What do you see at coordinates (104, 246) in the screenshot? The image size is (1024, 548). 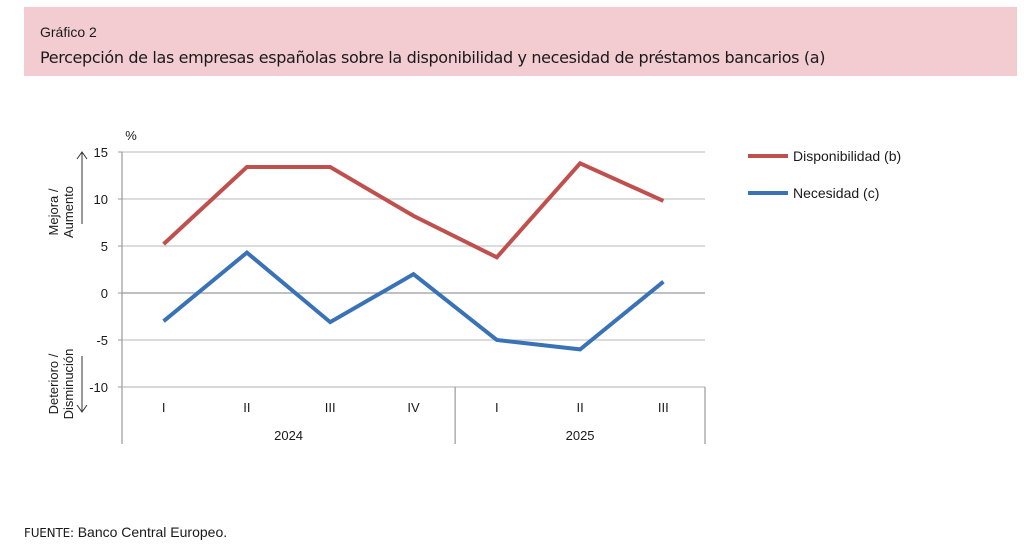 I see `y-tick-label: 5` at bounding box center [104, 246].